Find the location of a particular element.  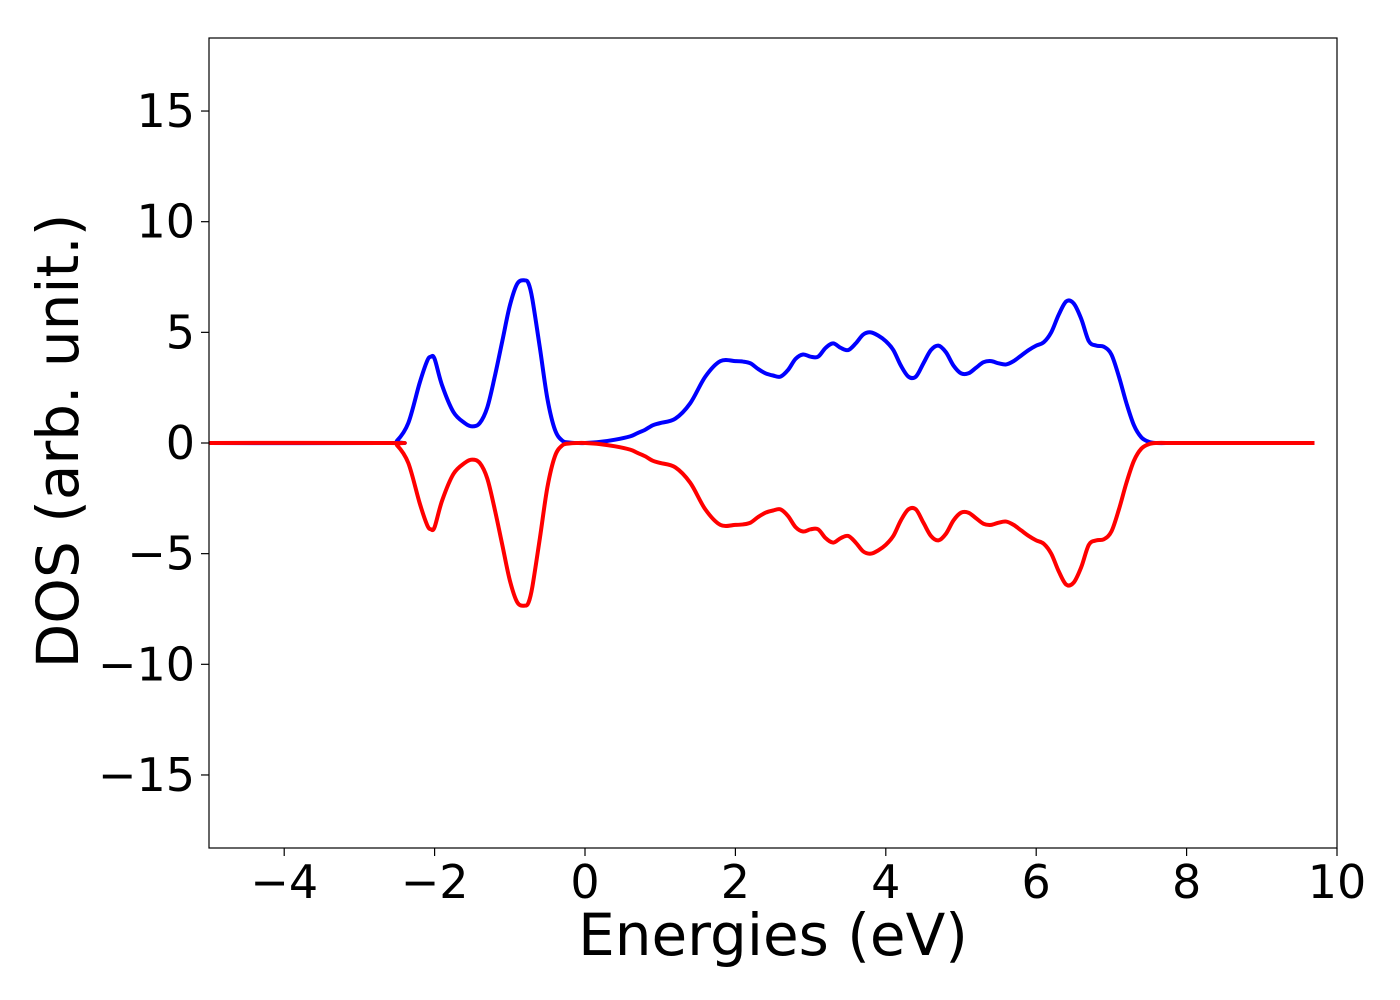

x-tick-label: −2 is located at coordinates (435, 882).